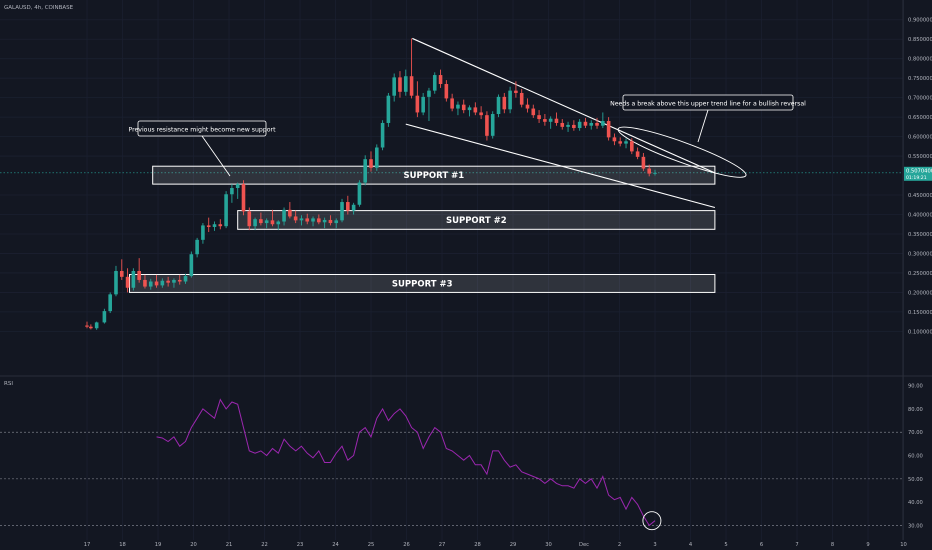 This screenshot has height=550, width=932. Describe the element at coordinates (915, 503) in the screenshot. I see `rsi-tick-label: 40.00` at that location.